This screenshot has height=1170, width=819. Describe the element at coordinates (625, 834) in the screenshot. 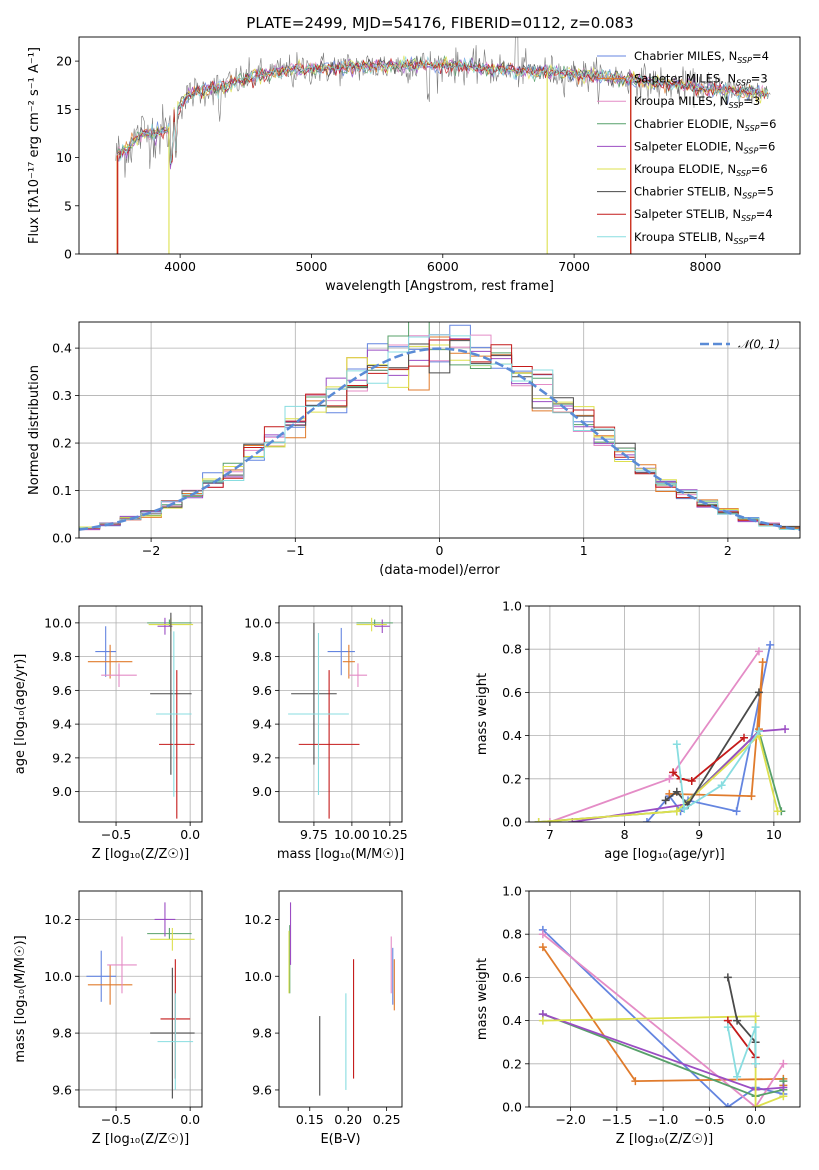

I see `x-tick-label: 8` at that location.